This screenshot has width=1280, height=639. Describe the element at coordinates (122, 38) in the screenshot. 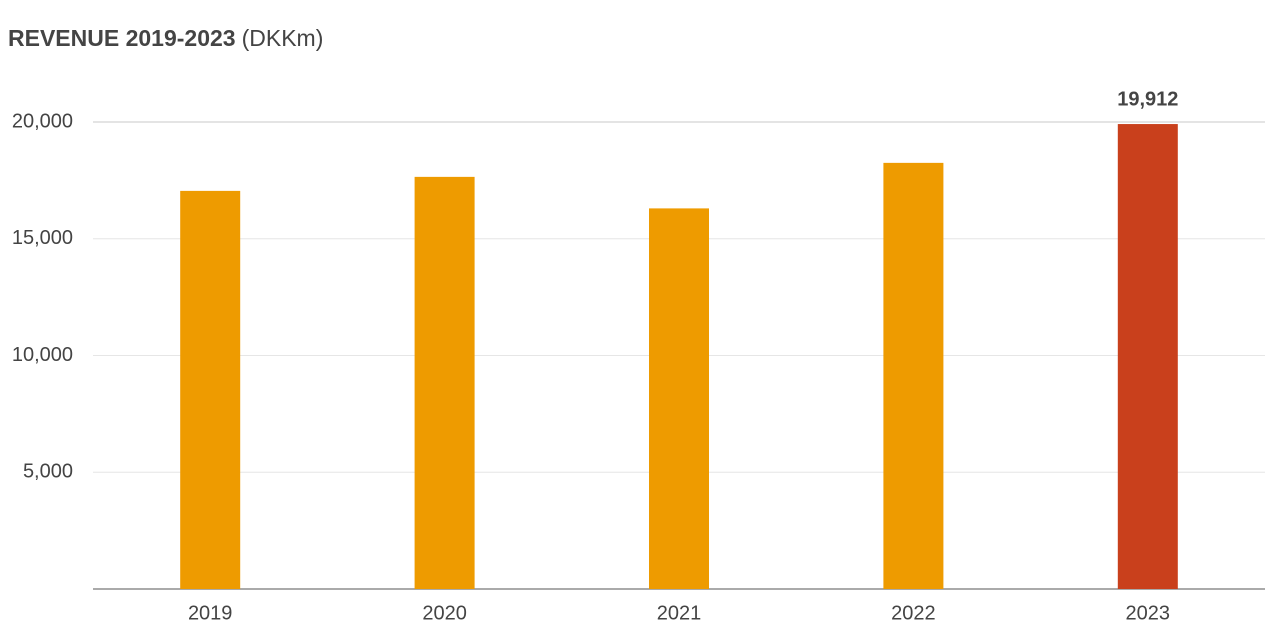

I see `chart-title: REVENUE 2019-2023` at that location.